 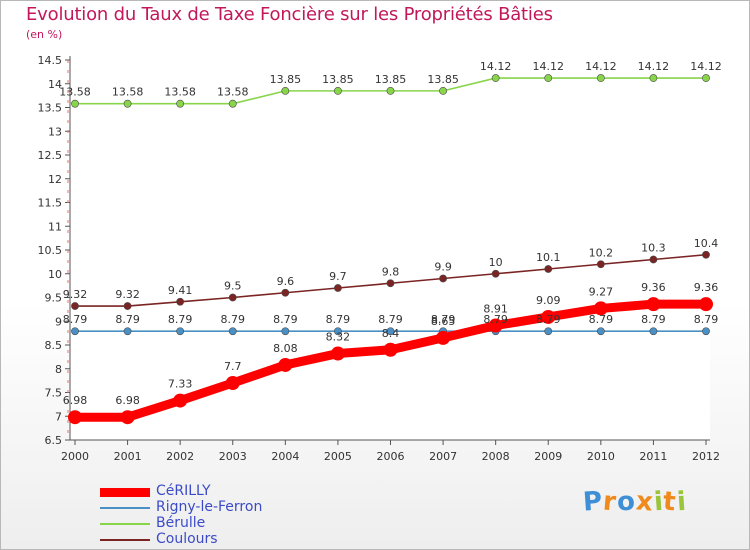 I want to click on data-label: 7.33, so click(x=180, y=384).